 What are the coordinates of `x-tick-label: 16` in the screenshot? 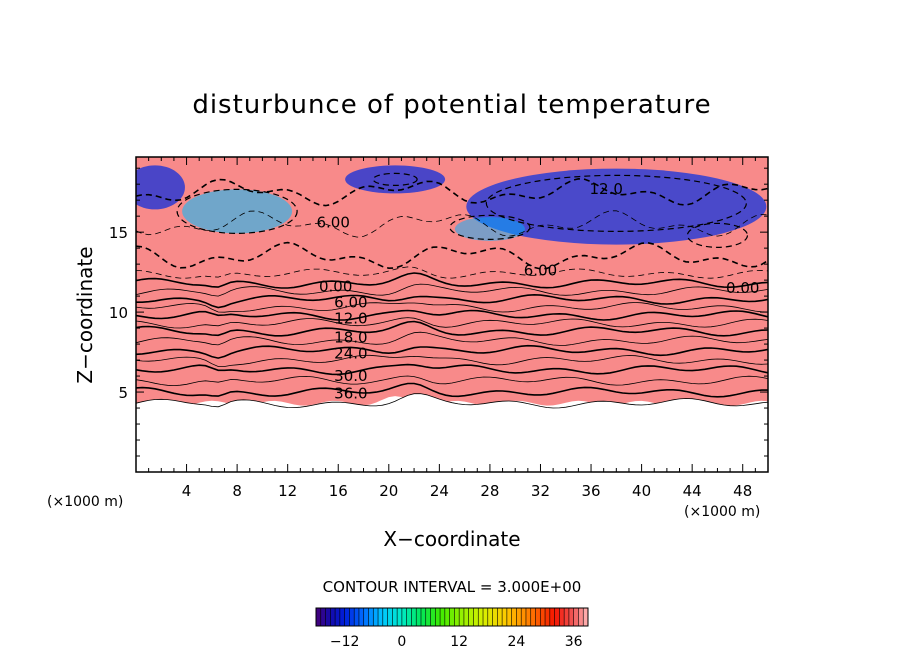 It's located at (338, 491).